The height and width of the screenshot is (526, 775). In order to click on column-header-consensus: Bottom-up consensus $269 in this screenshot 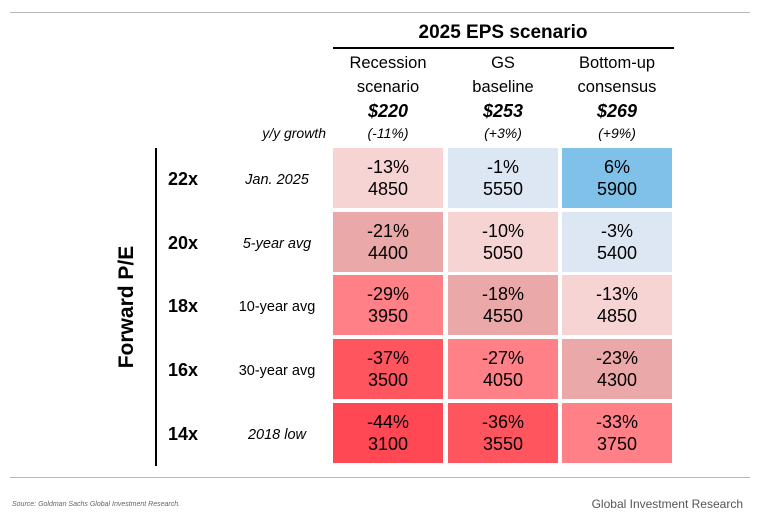, I will do `click(617, 87)`.